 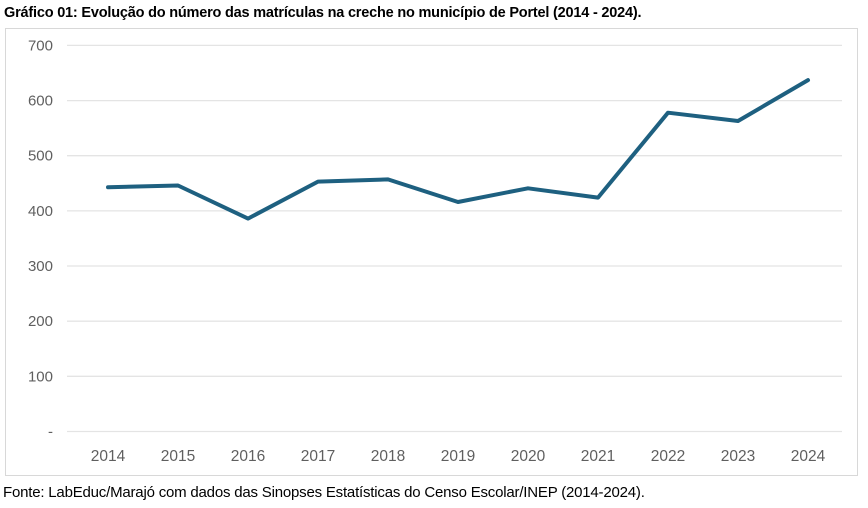 I want to click on x-axis-tick-label: 2018, so click(x=388, y=456).